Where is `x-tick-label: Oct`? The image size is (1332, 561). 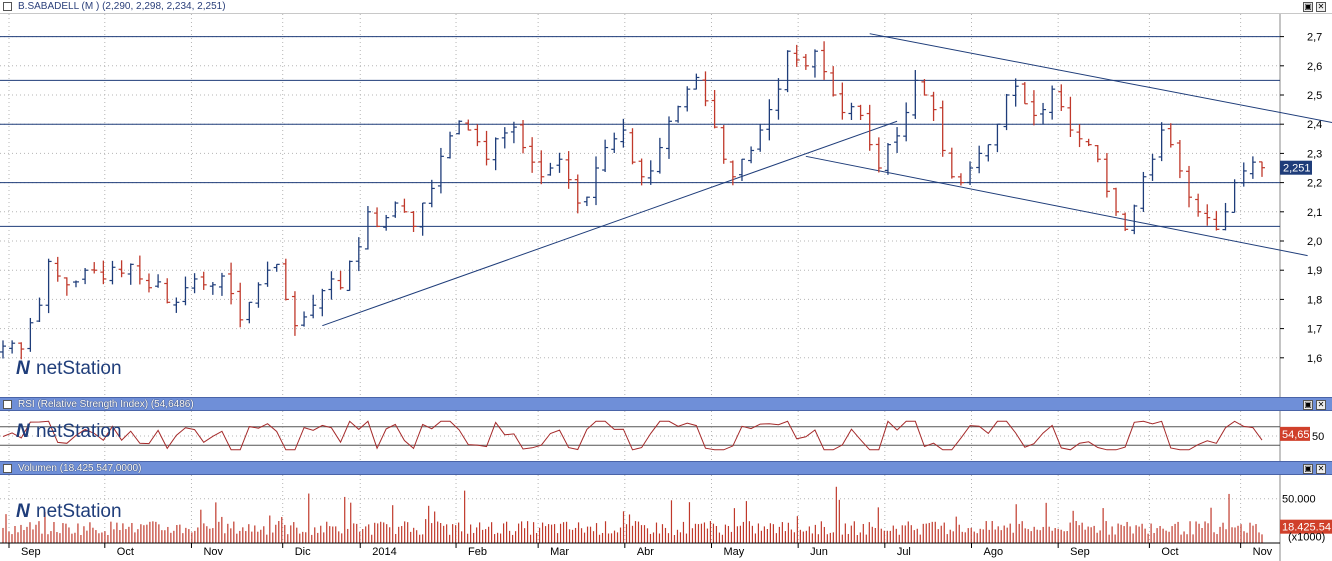
x-tick-label: Oct is located at coordinates (125, 552).